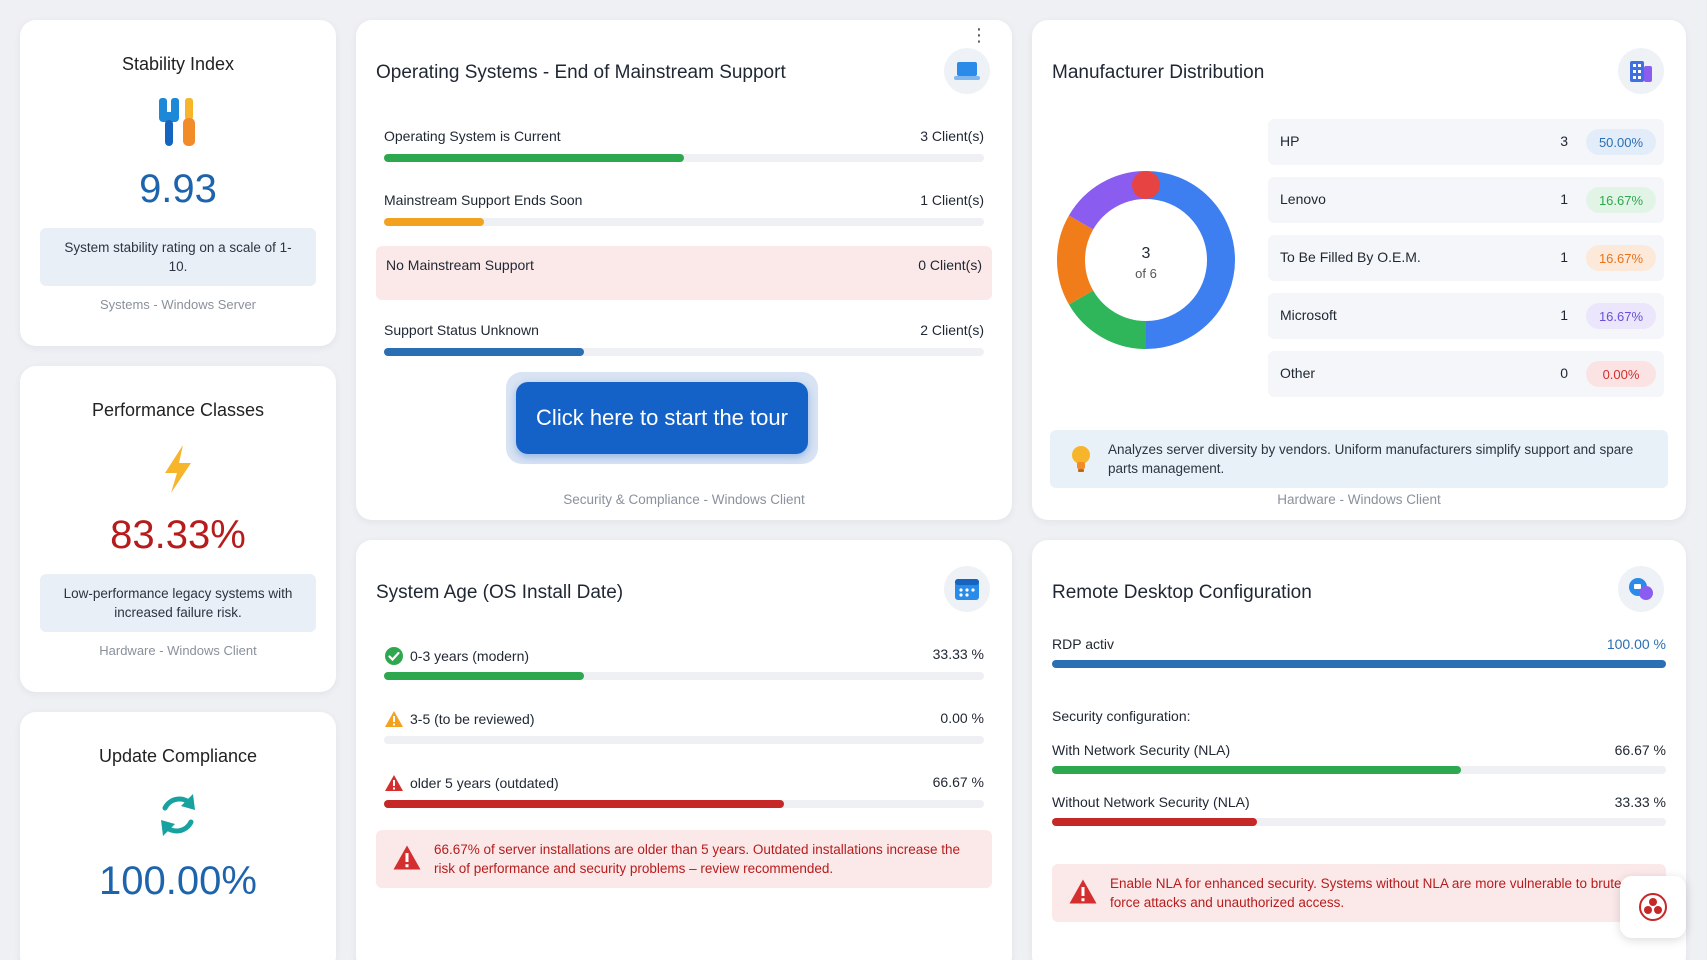  Describe the element at coordinates (1564, 141) in the screenshot. I see `manufacturer-count: 3` at that location.